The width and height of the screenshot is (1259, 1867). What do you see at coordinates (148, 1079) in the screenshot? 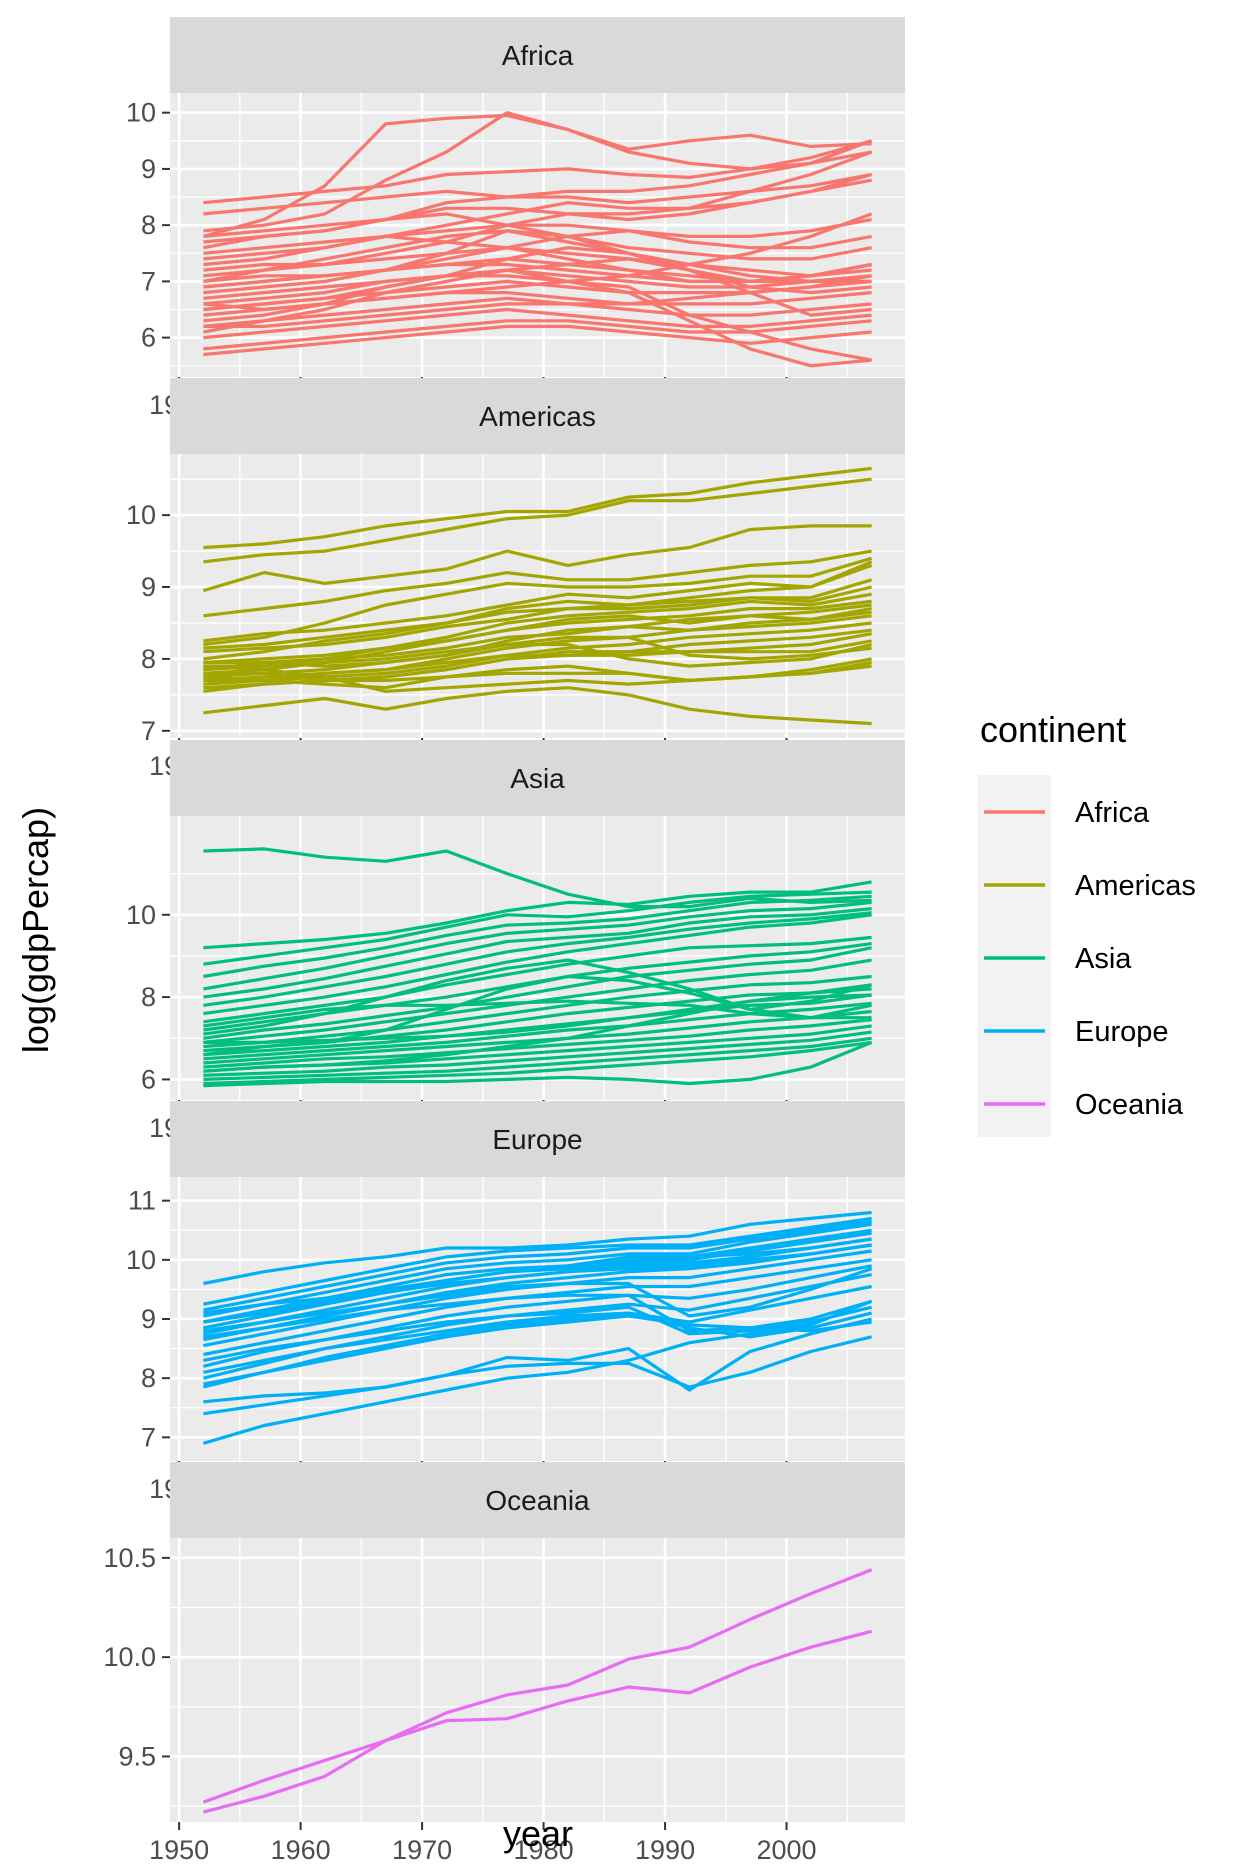
I see `y-tick-label: 6` at bounding box center [148, 1079].